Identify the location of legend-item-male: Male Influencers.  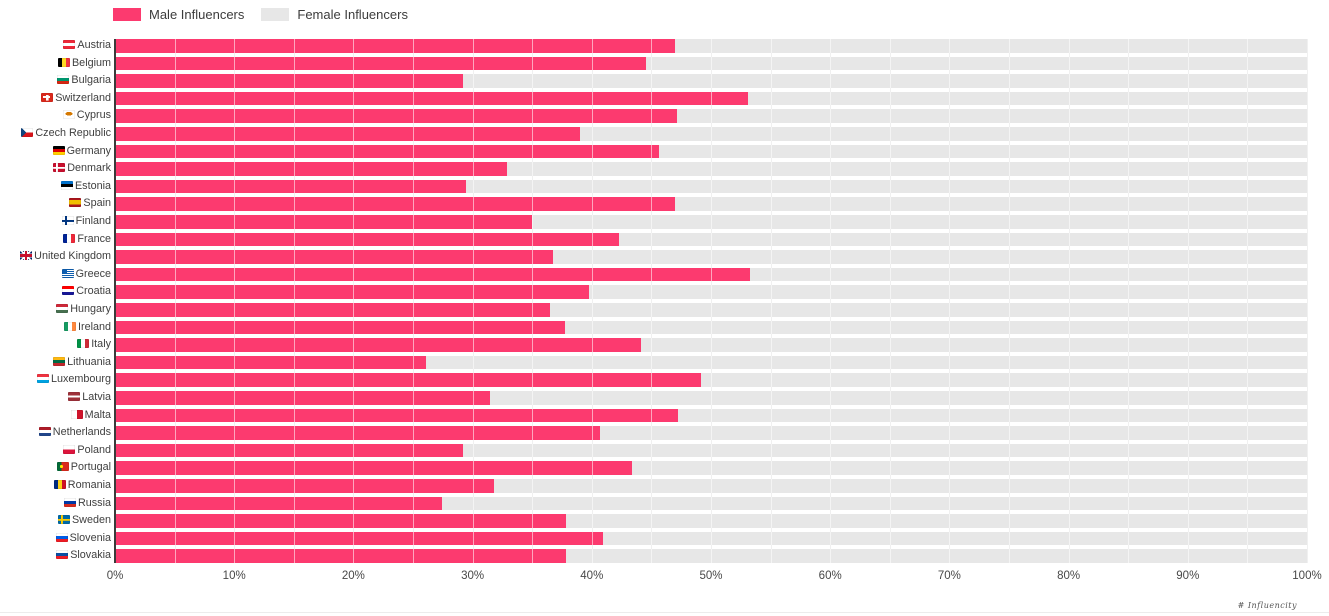
(178, 14).